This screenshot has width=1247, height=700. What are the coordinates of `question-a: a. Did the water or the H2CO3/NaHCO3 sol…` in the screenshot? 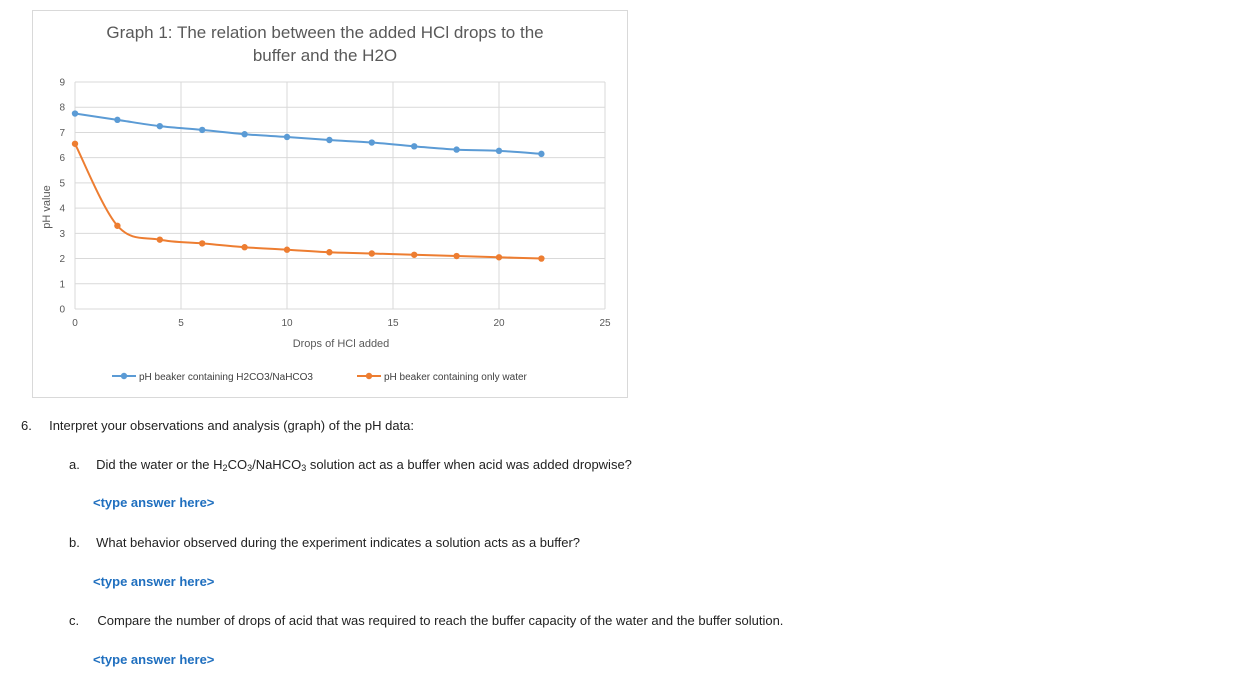 It's located at (350, 465).